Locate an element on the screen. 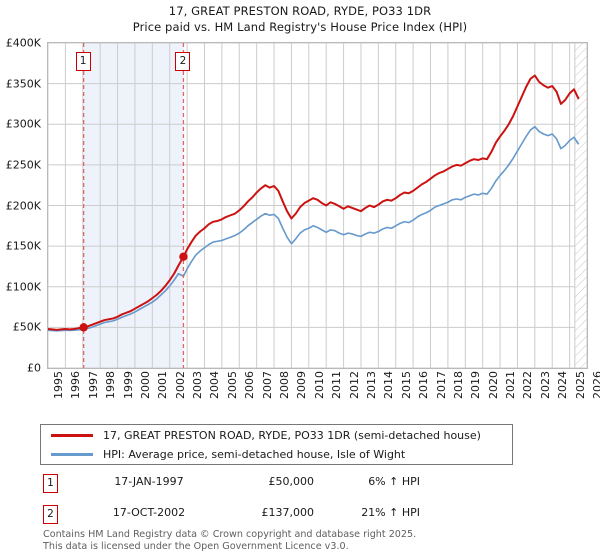 The width and height of the screenshot is (600, 560). sale-price: £137,000 is located at coordinates (288, 512).